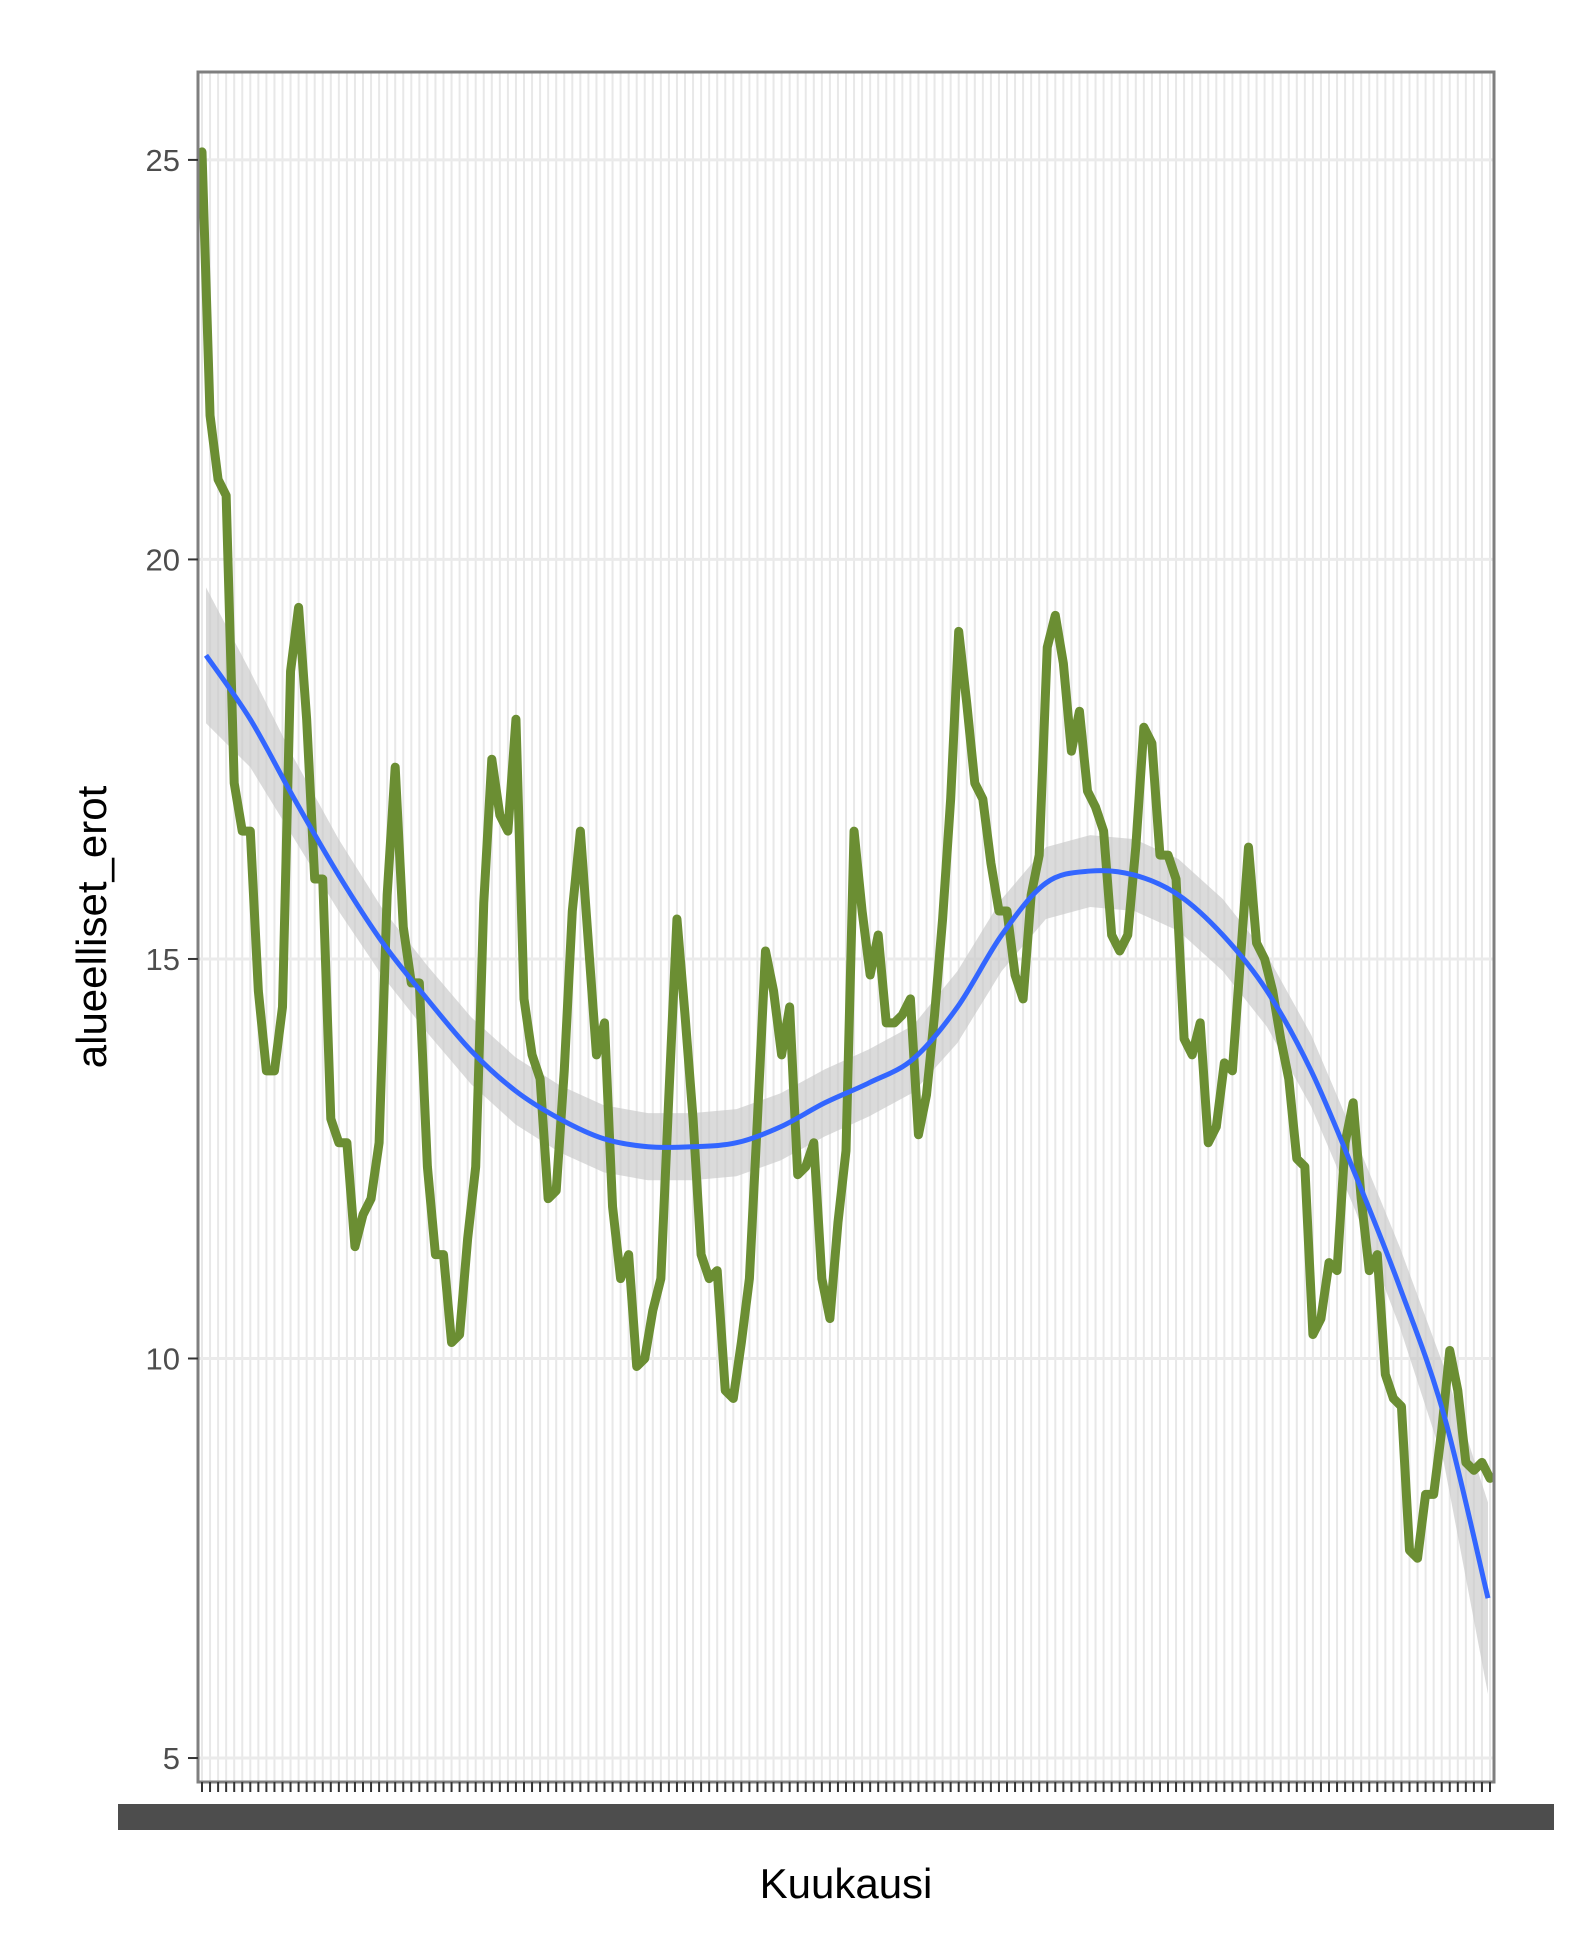 The height and width of the screenshot is (1959, 1574). I want to click on y-tick-label: 15, so click(163, 959).